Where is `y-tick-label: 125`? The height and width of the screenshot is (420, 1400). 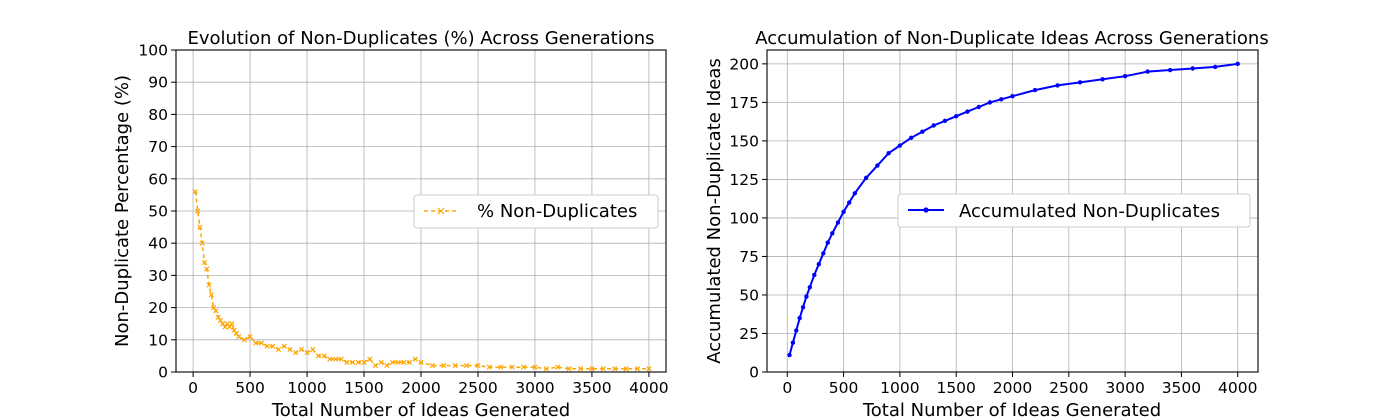 y-tick-label: 125 is located at coordinates (744, 180).